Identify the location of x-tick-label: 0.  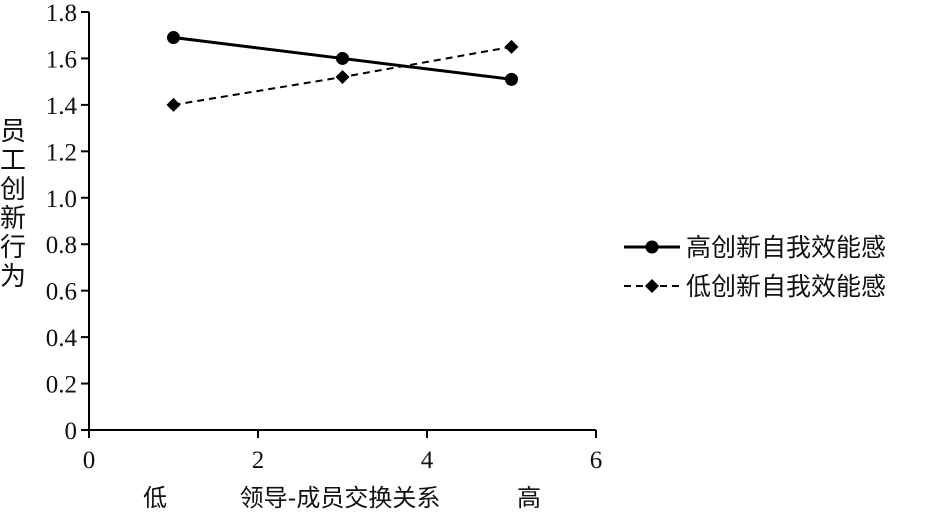
(89, 460).